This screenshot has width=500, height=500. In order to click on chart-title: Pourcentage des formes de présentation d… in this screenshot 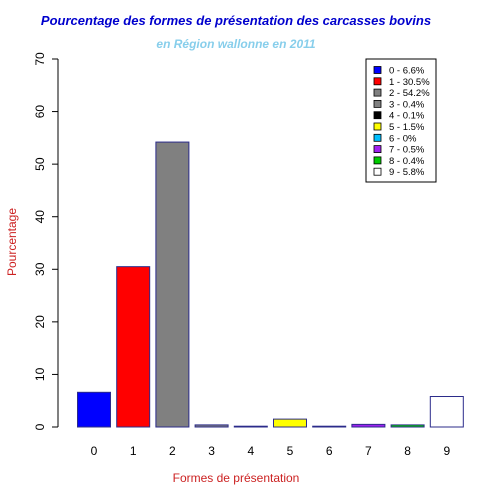, I will do `click(236, 20)`.